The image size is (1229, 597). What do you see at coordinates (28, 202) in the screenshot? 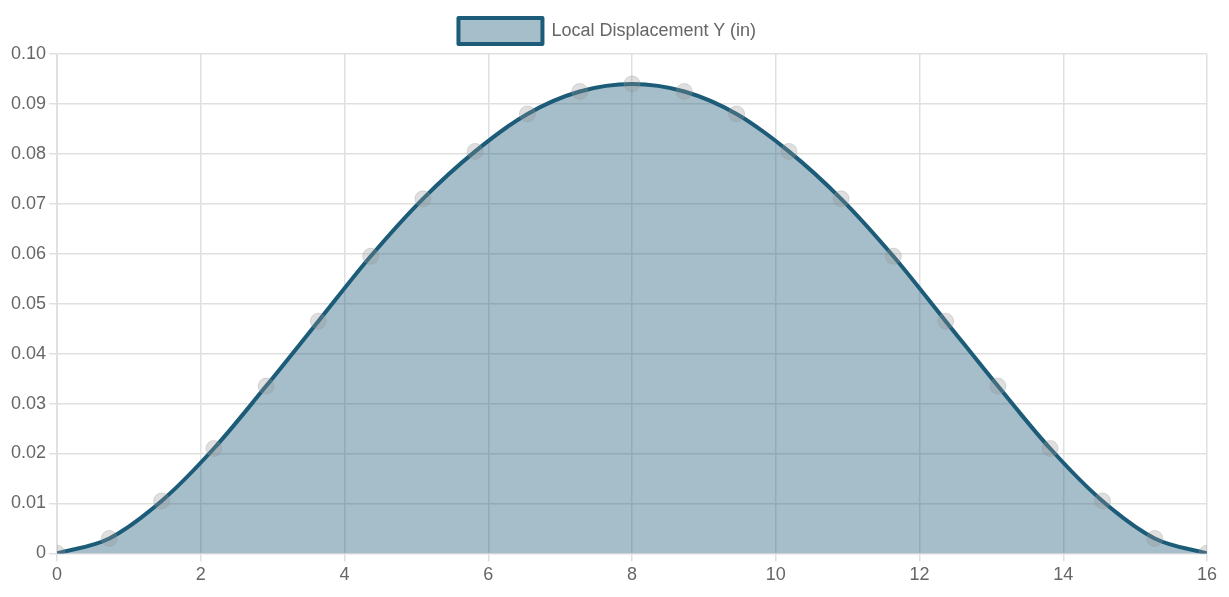
I see `y-tick-label: 0.07` at bounding box center [28, 202].